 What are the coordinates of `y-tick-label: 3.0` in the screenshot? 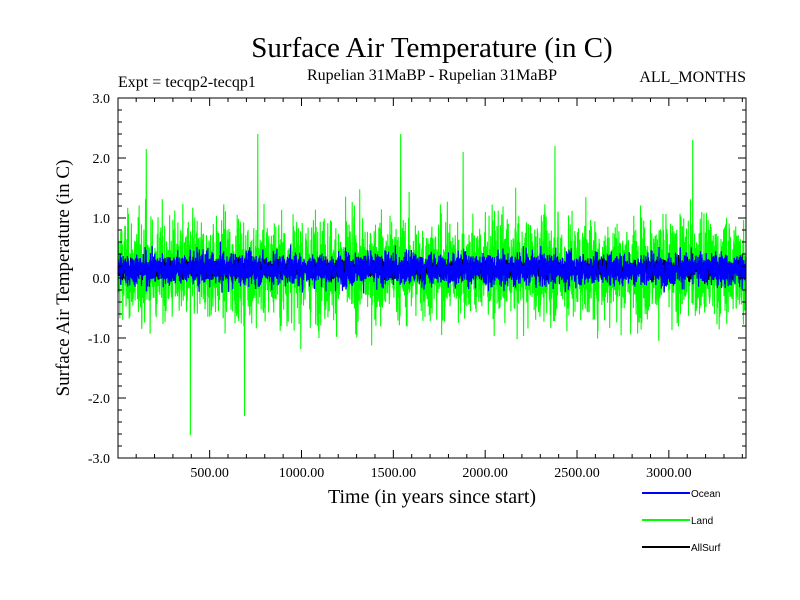 It's located at (102, 99).